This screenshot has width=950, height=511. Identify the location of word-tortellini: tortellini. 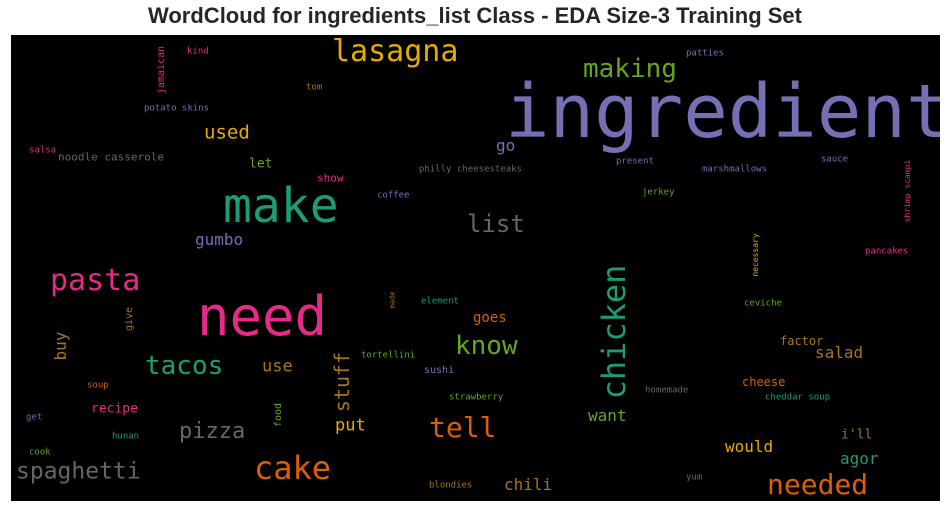
(388, 355).